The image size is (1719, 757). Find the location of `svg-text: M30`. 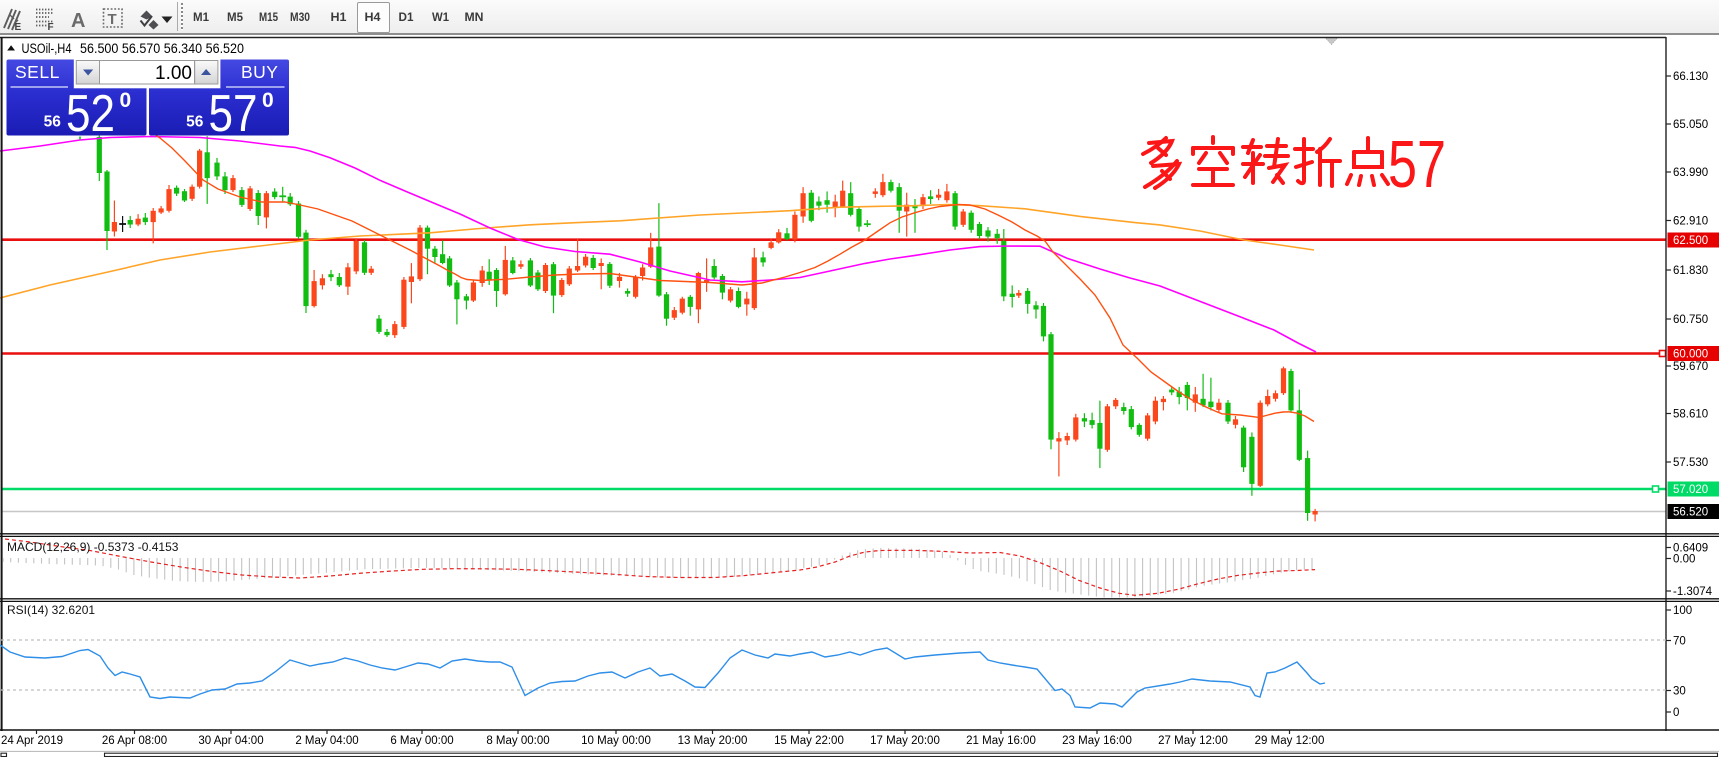

svg-text: M30 is located at coordinates (300, 17).